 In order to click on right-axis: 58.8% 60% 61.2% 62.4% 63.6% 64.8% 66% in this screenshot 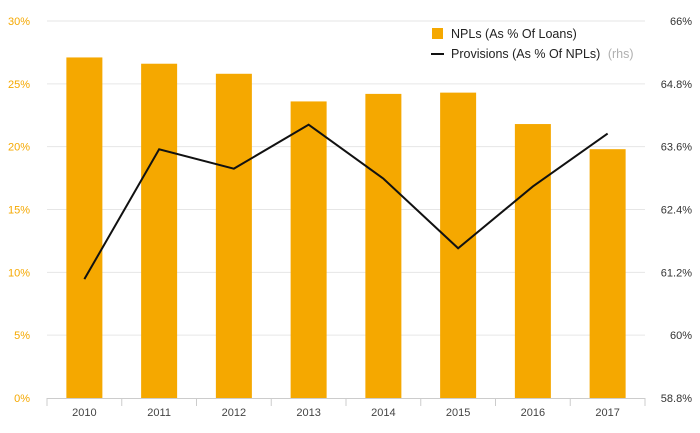, I will do `click(676, 210)`.